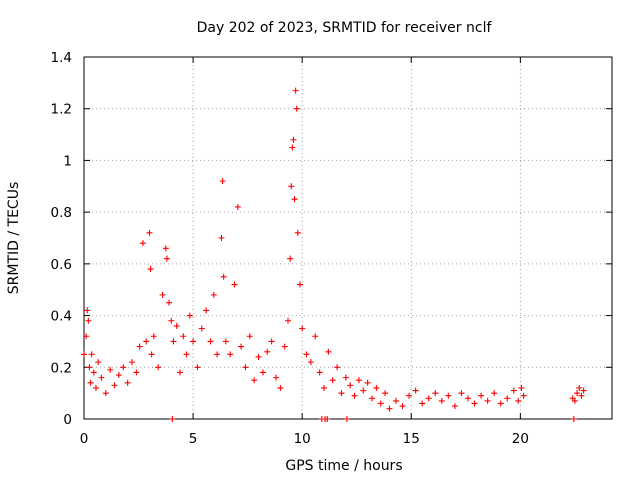 The width and height of the screenshot is (640, 480). Describe the element at coordinates (67, 161) in the screenshot. I see `y-tick-label: 1` at that location.